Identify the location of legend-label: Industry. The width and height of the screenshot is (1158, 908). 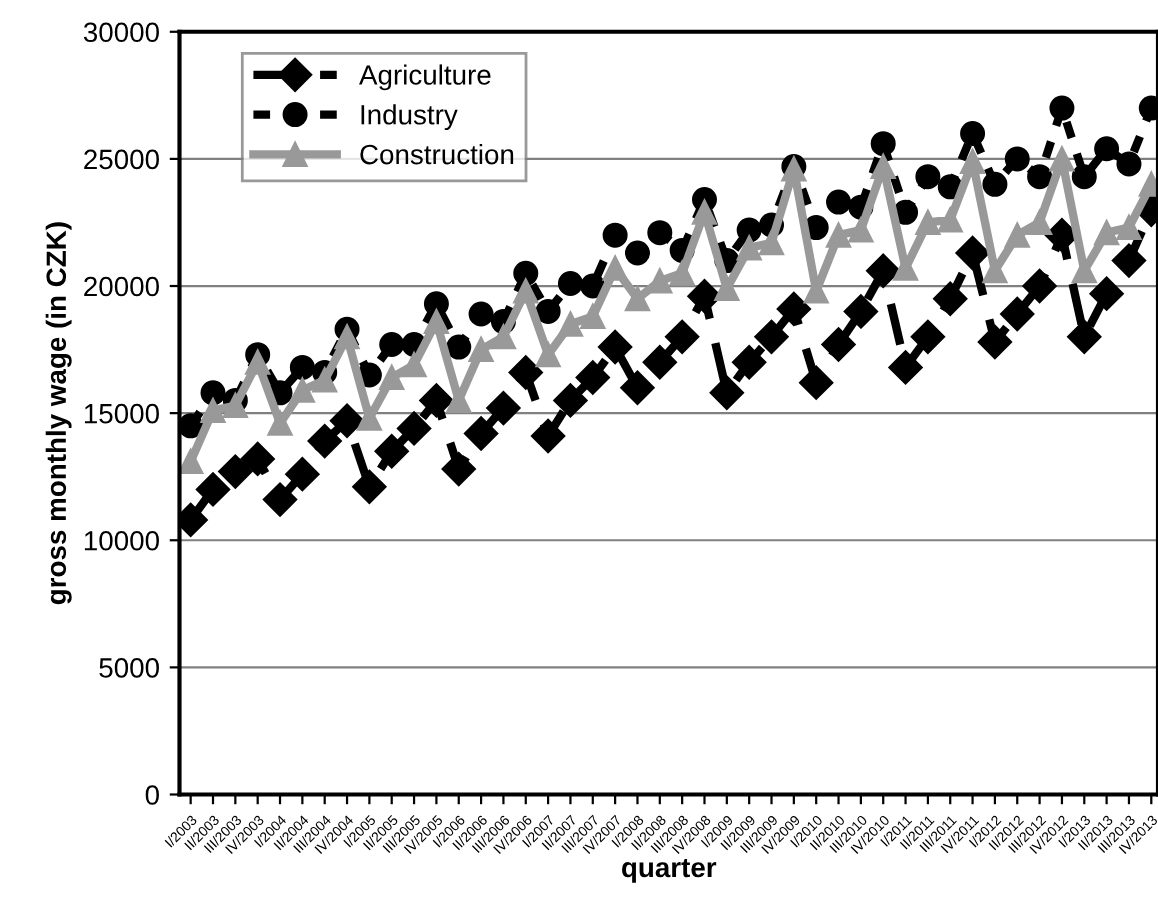
(409, 117).